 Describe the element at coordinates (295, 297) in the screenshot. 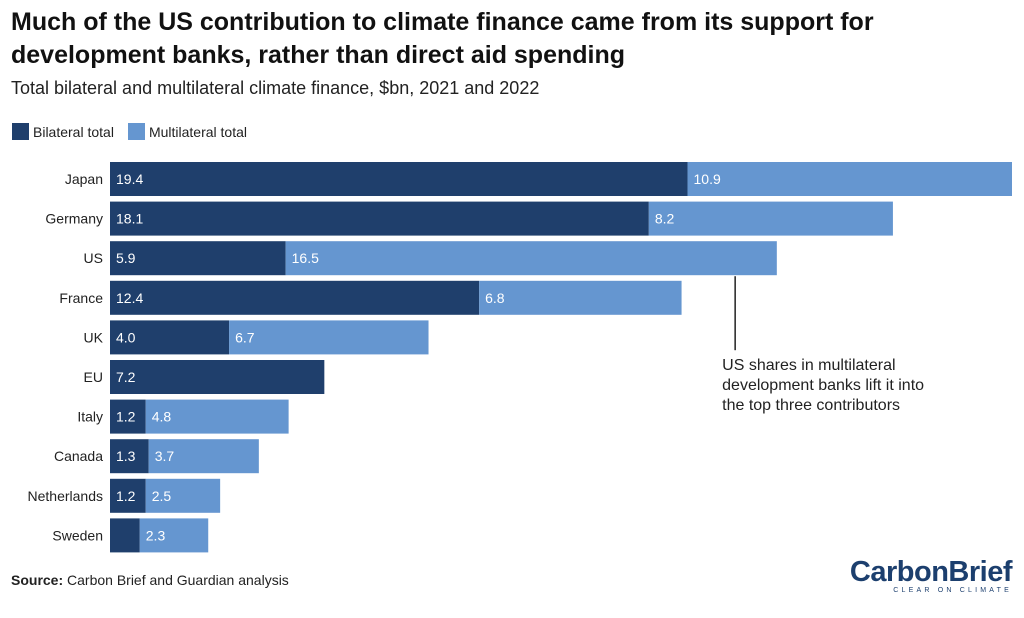

I see `bar-bilateral-france` at that location.